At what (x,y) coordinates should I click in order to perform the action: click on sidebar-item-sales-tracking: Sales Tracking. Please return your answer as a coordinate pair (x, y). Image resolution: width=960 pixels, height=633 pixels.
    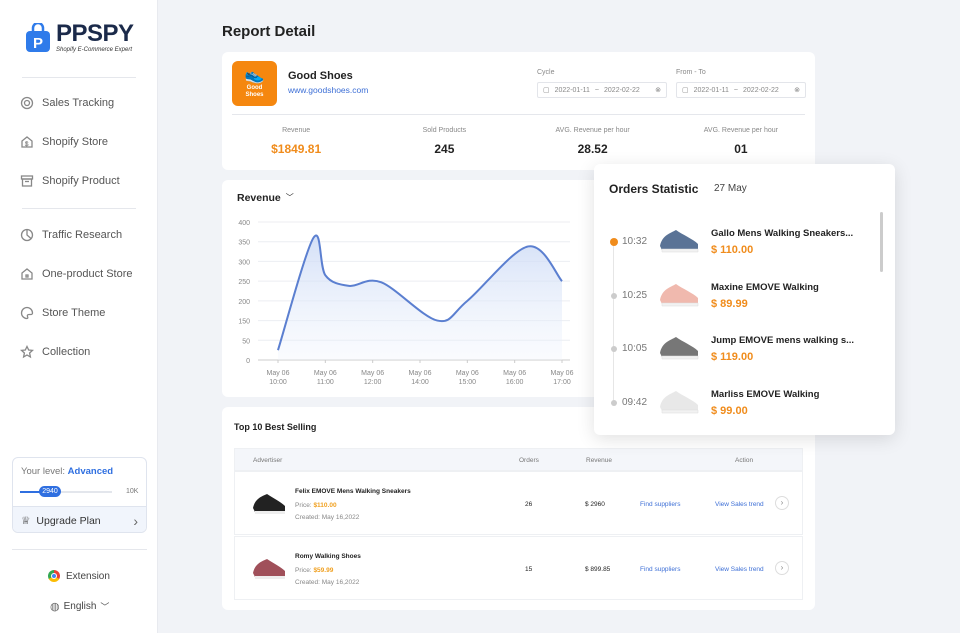
    Looking at the image, I should click on (67, 103).